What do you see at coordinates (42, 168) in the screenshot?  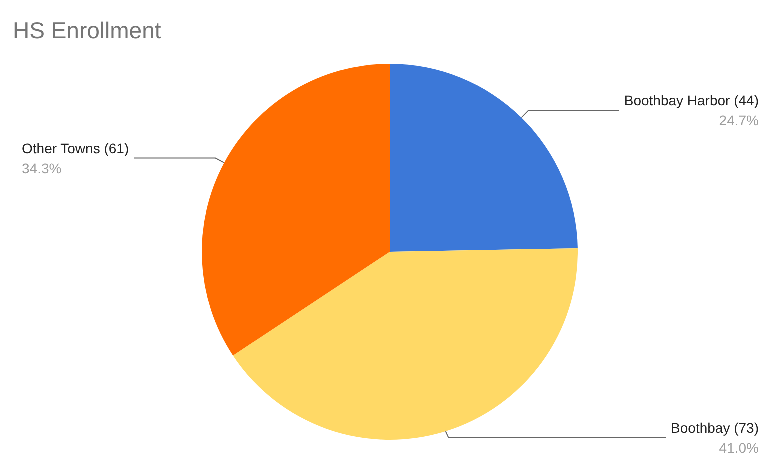 I see `data-label: 34.3%` at bounding box center [42, 168].